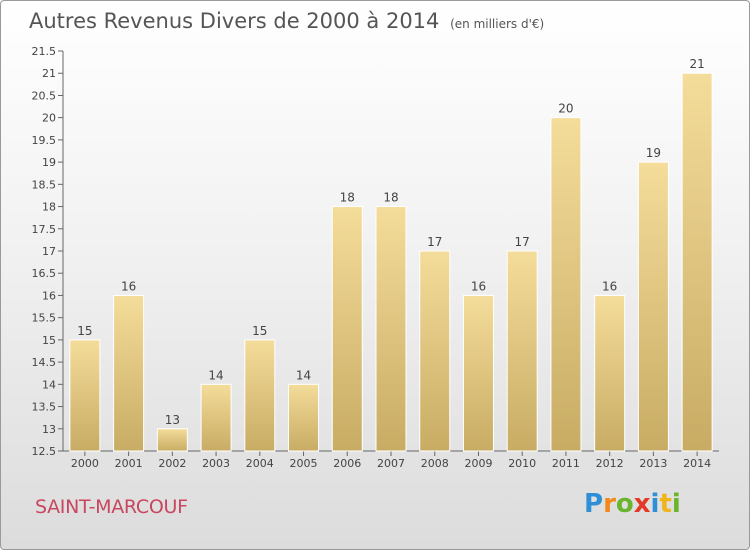  What do you see at coordinates (49, 162) in the screenshot?
I see `y-tick-label: 19` at bounding box center [49, 162].